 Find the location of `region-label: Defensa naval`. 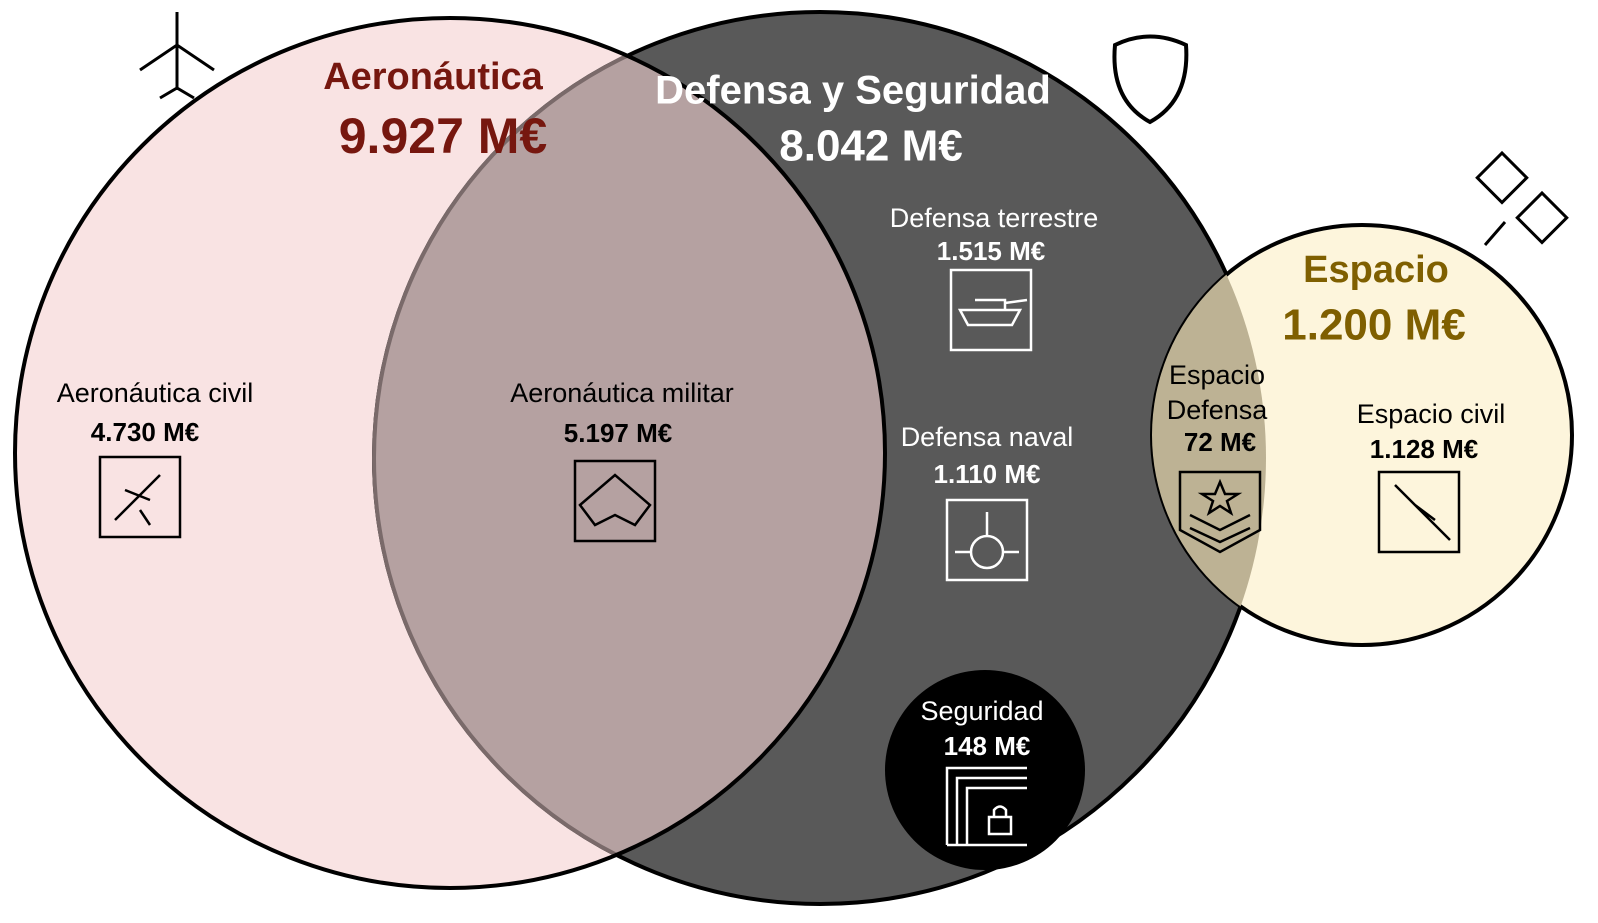

region-label: Defensa naval is located at coordinates (987, 437).